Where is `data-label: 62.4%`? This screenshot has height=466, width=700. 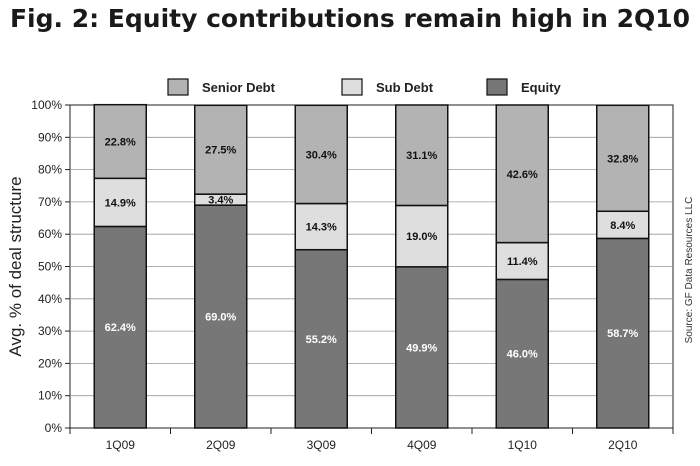 data-label: 62.4% is located at coordinates (120, 328).